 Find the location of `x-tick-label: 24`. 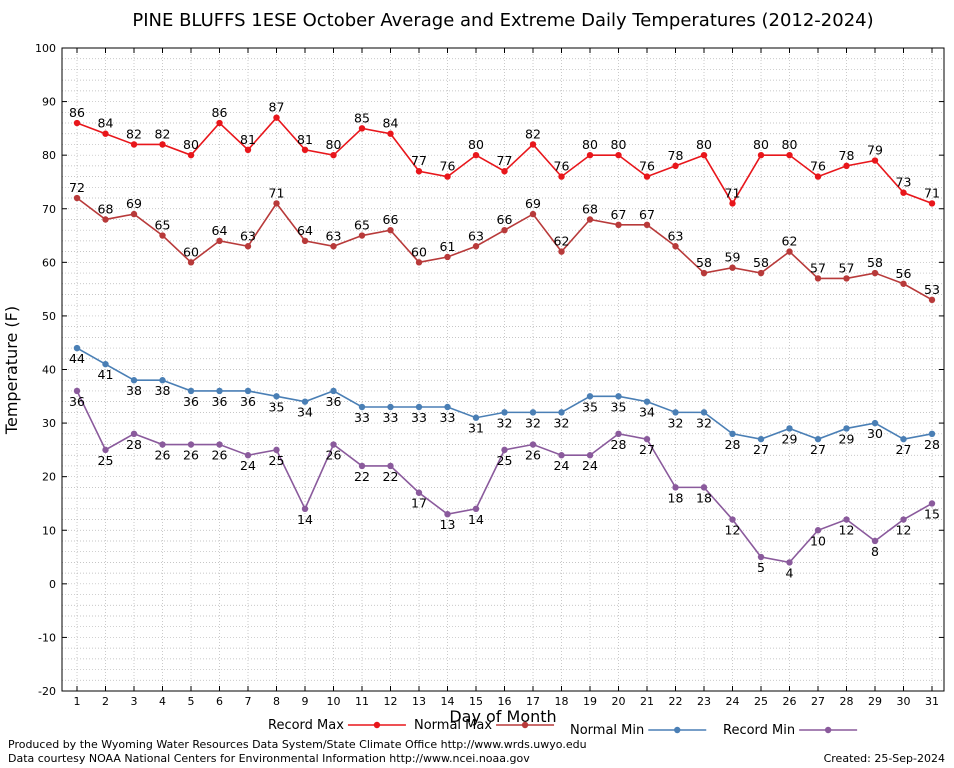

x-tick-label: 24 is located at coordinates (733, 701).